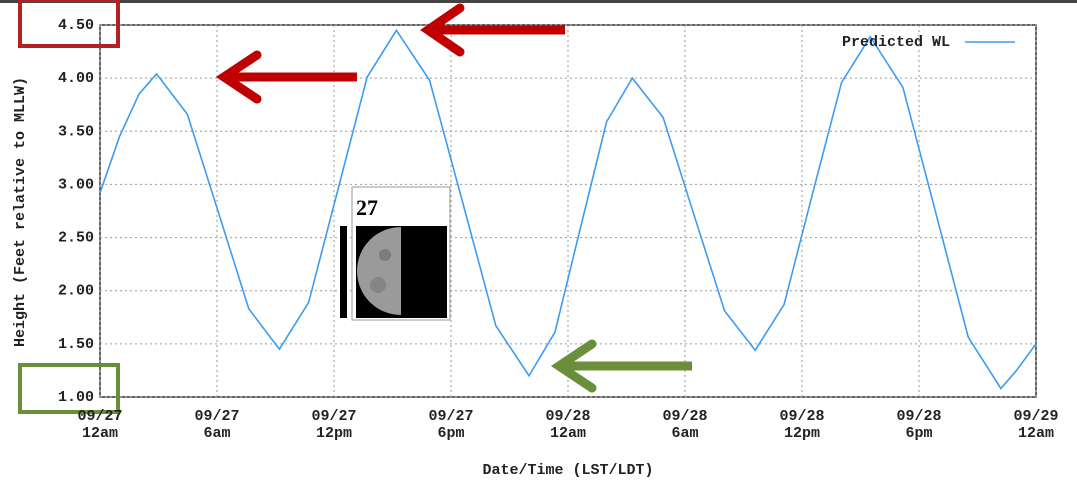 The height and width of the screenshot is (483, 1077). Describe the element at coordinates (100, 425) in the screenshot. I see `x-tick-label: 09/27 12am` at that location.